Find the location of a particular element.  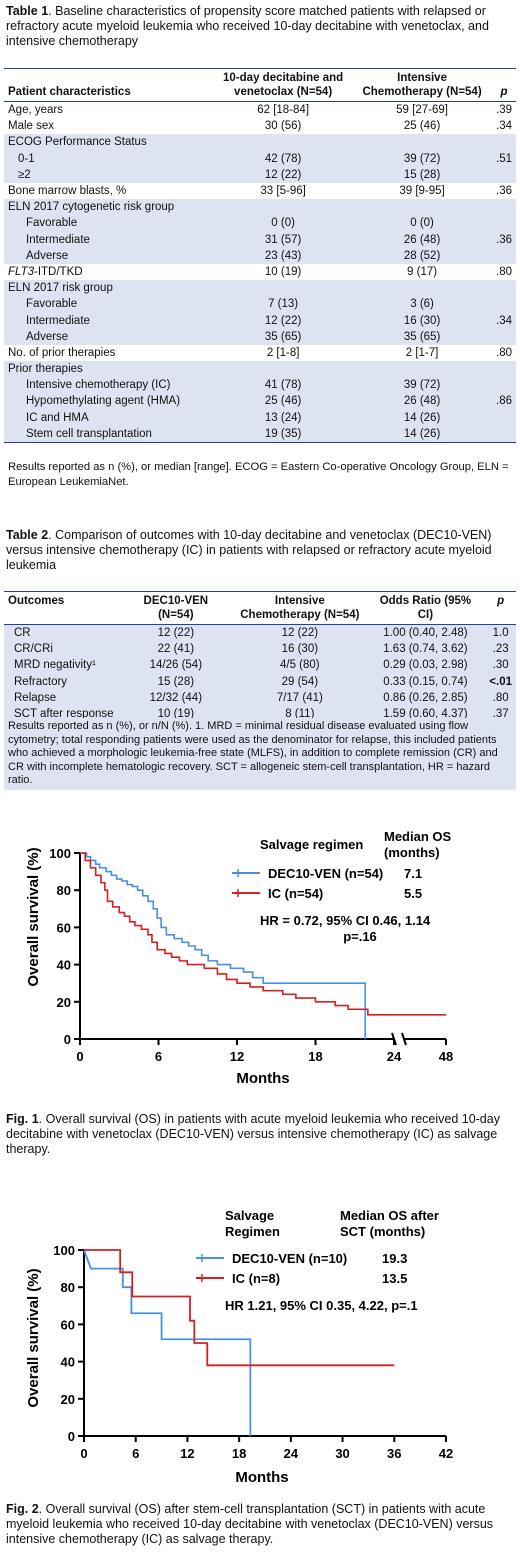

table2-cell-or: 0.33 (0.15, 0.74) is located at coordinates (425, 681).